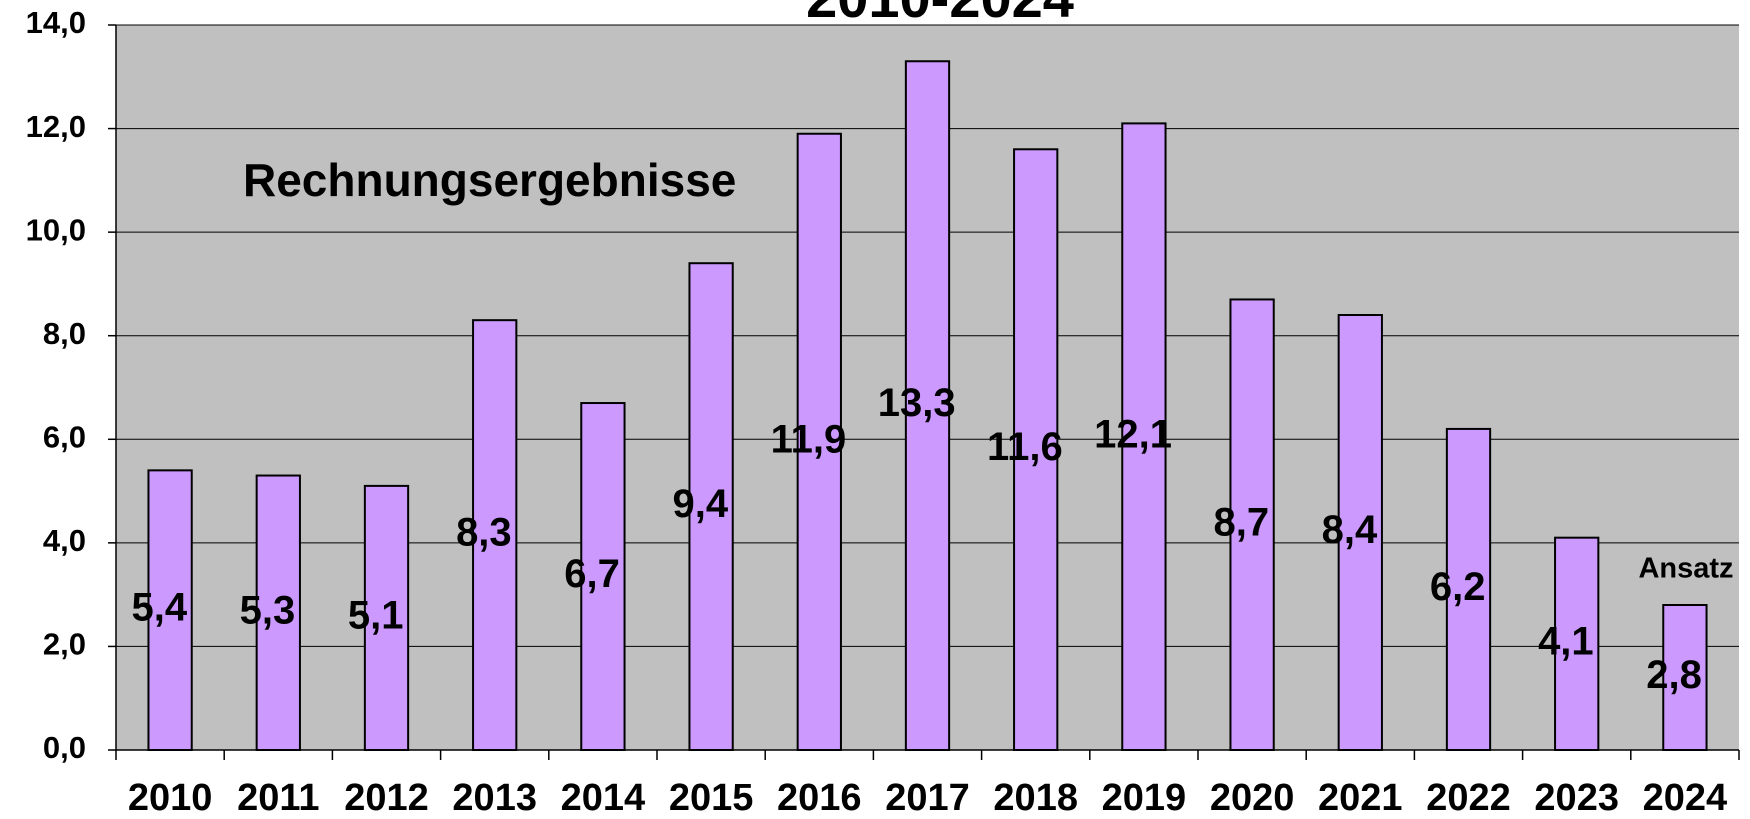  What do you see at coordinates (1241, 522) in the screenshot?
I see `data-label: 8,7` at bounding box center [1241, 522].